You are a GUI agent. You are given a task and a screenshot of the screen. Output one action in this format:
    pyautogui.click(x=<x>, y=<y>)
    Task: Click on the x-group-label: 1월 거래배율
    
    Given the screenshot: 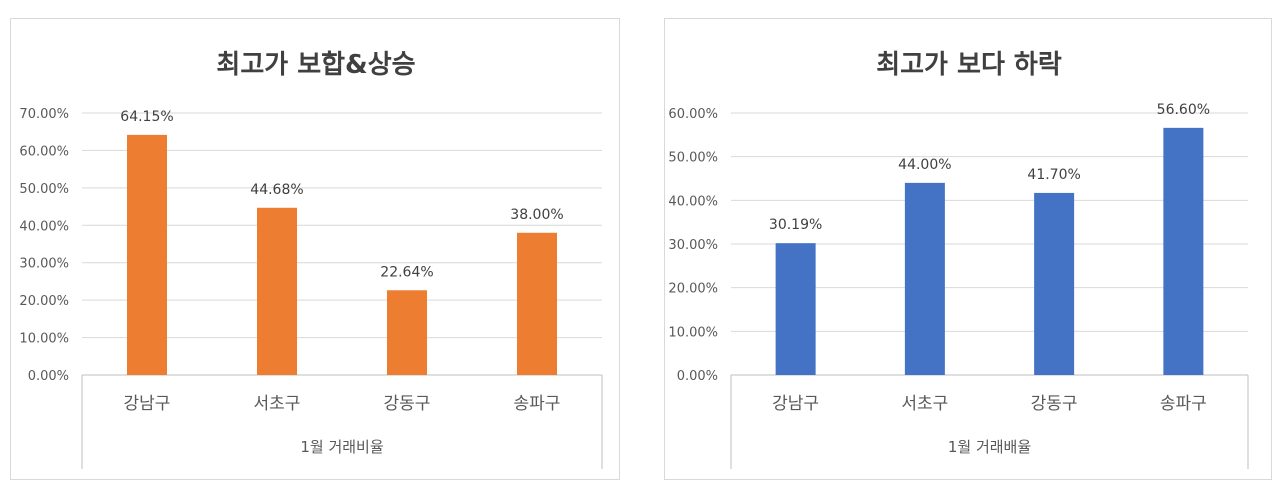 What is the action you would take?
    pyautogui.click(x=989, y=447)
    